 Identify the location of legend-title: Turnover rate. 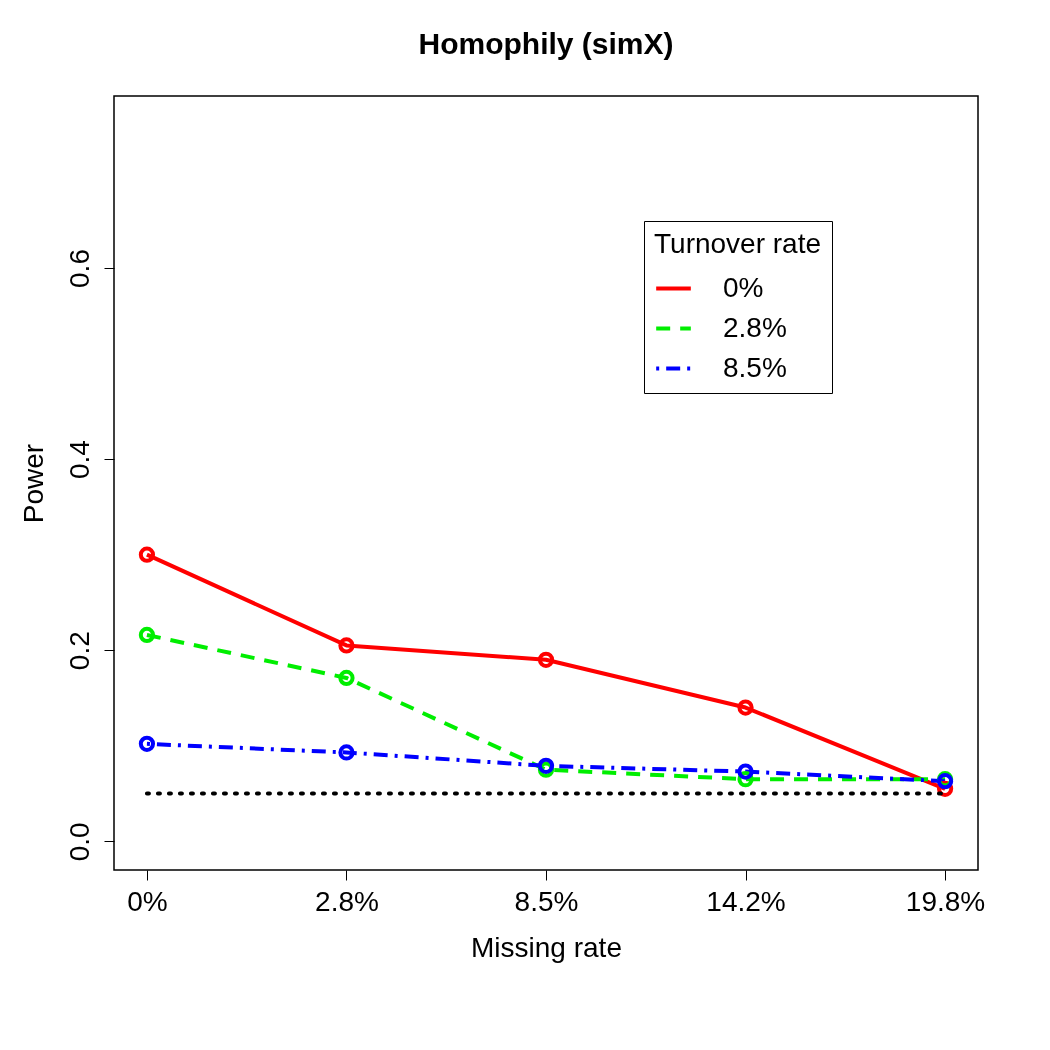
(738, 243).